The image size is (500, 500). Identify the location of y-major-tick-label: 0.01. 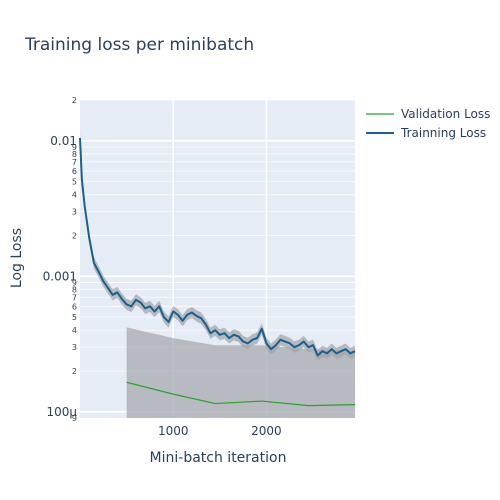
(63, 141).